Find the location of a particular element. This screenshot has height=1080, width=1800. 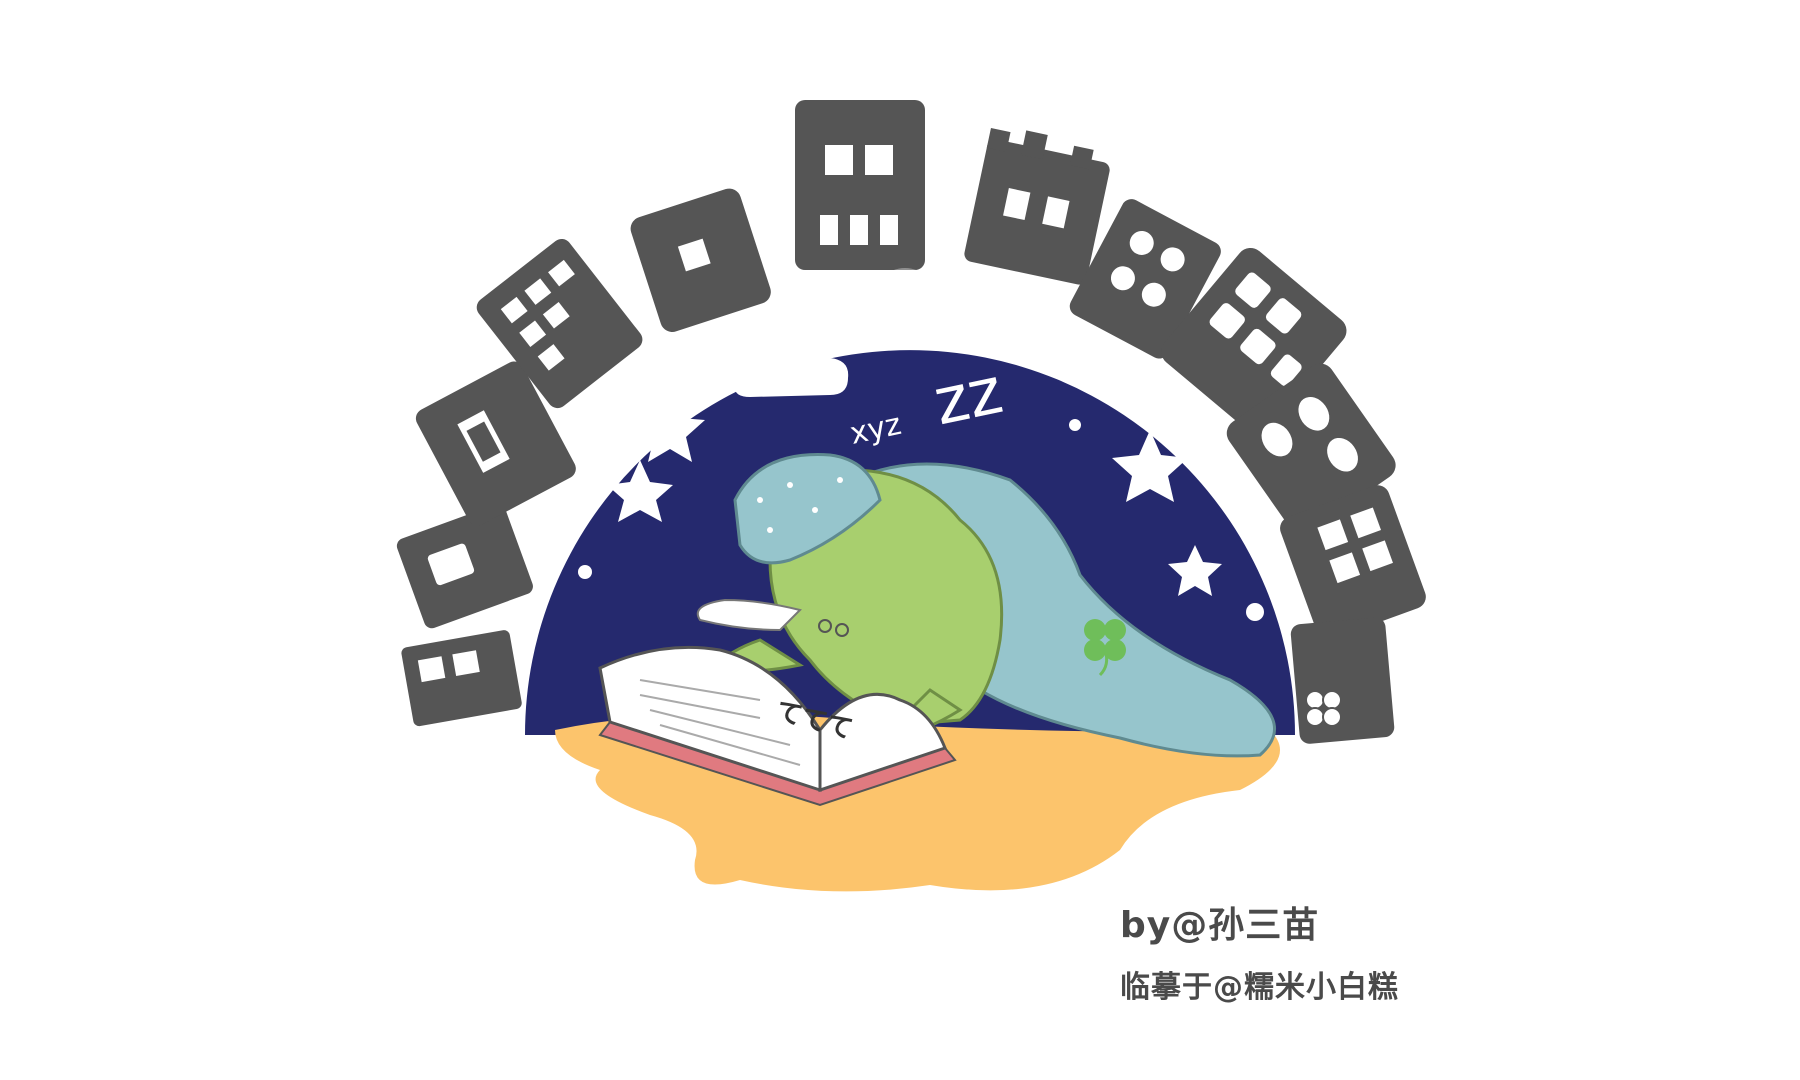

author-credit: by@孙三苗 is located at coordinates (1220, 925).